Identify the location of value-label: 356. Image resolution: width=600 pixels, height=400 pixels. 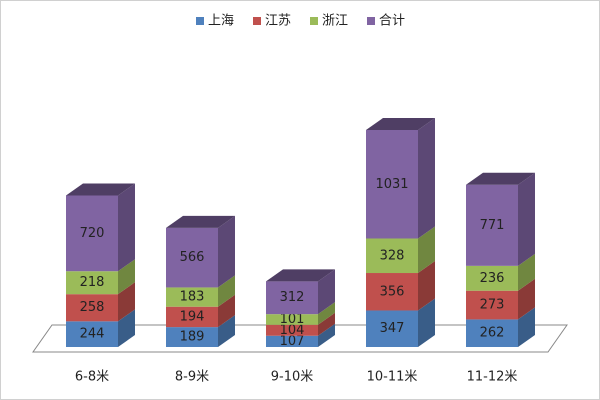
(392, 291).